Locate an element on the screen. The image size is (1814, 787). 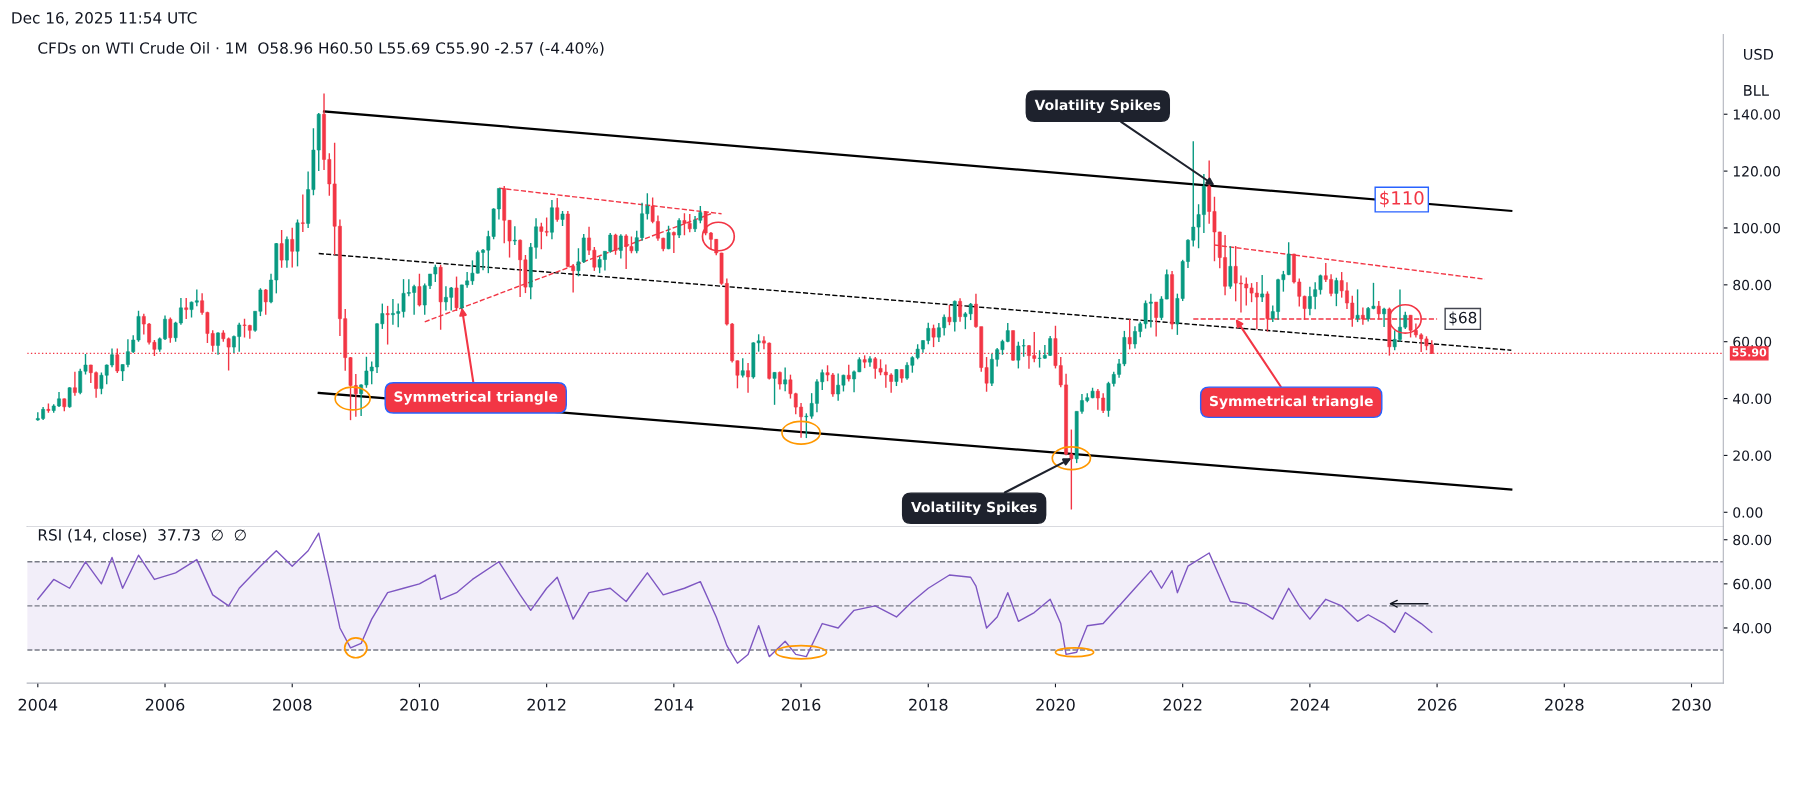
y-tick-label: 0.00 is located at coordinates (1748, 512).